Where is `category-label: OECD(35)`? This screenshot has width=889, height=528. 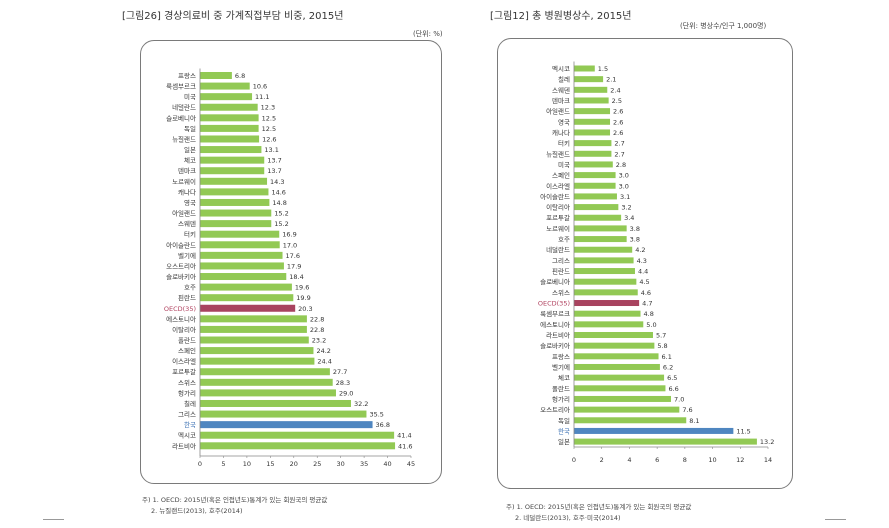 category-label: OECD(35) is located at coordinates (180, 309).